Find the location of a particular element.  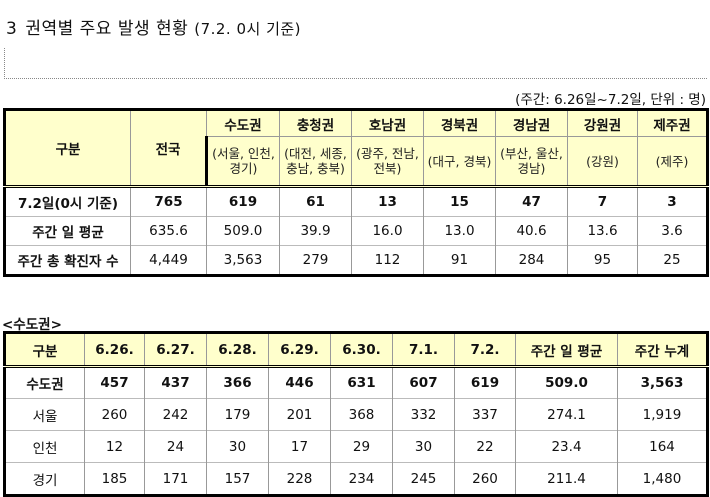

row-label: 주간 일 평균 is located at coordinates (67, 231).